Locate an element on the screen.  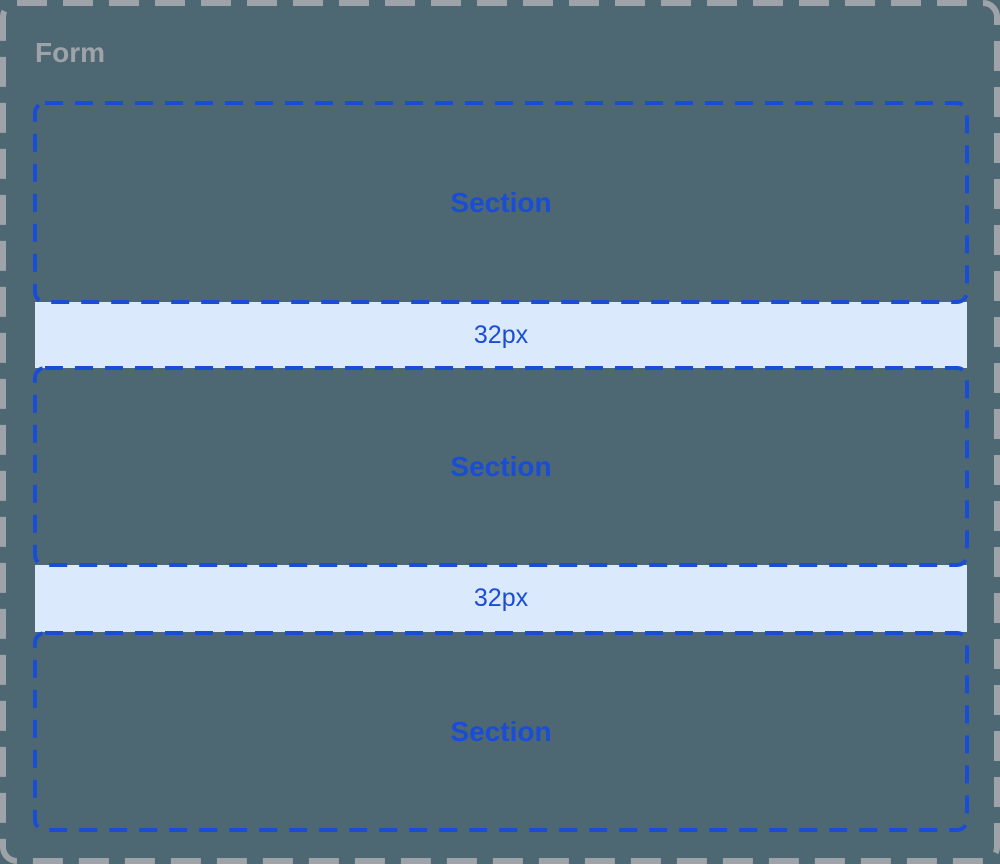
form-label: Form is located at coordinates (70, 52).